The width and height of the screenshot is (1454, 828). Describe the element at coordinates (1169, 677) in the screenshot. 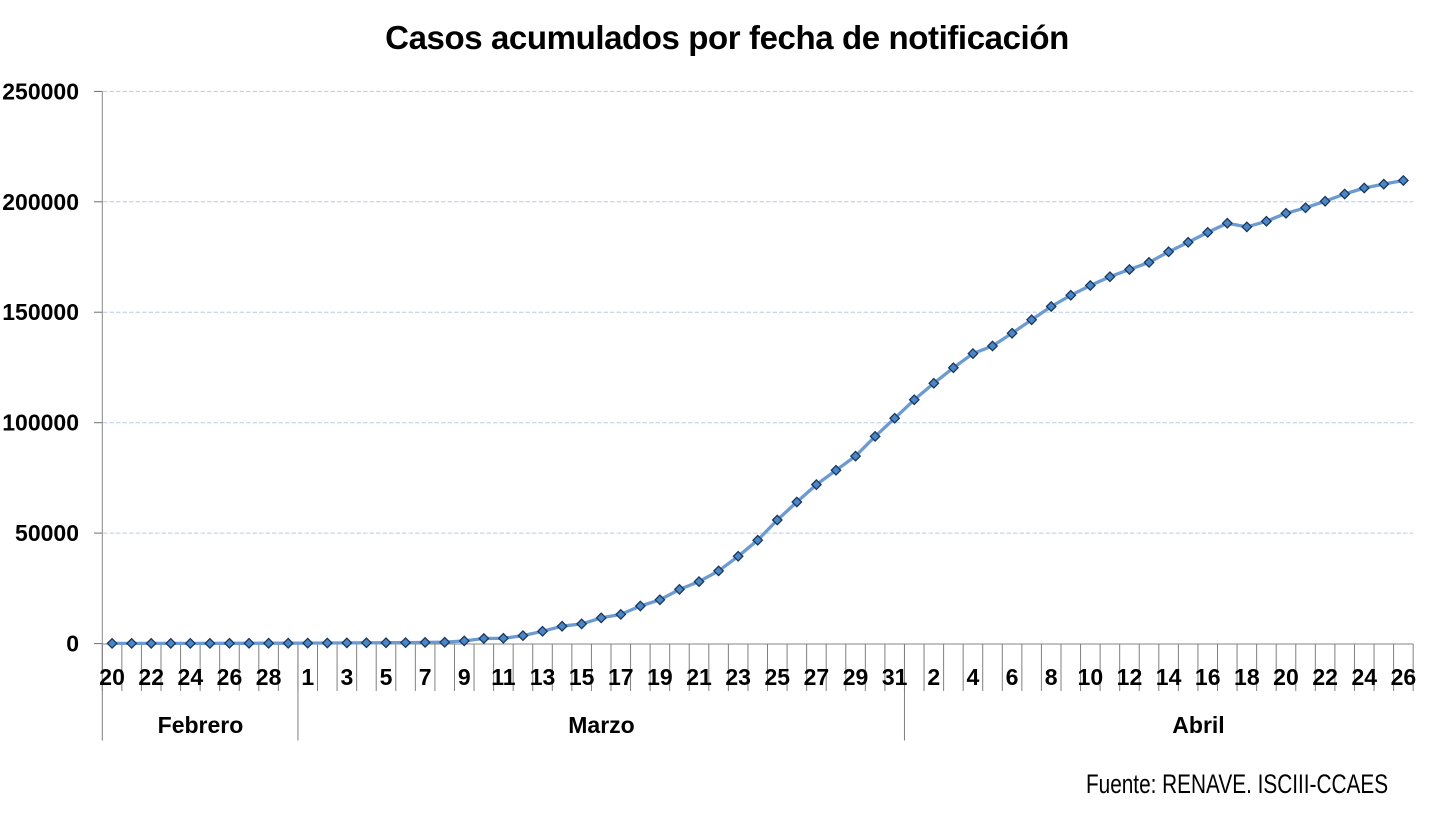

I see `svg-text: 14` at that location.